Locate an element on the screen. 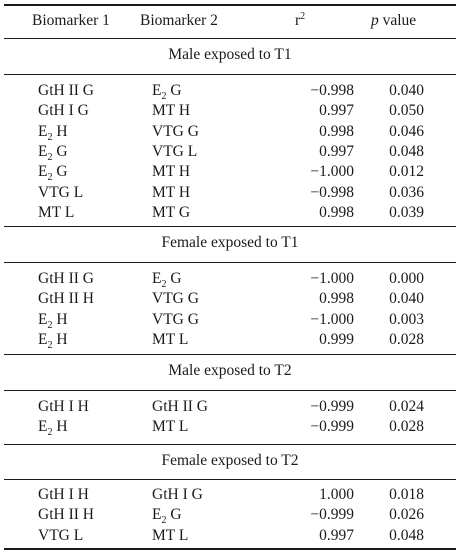  section-title: Female exposed to T1 is located at coordinates (230, 242).